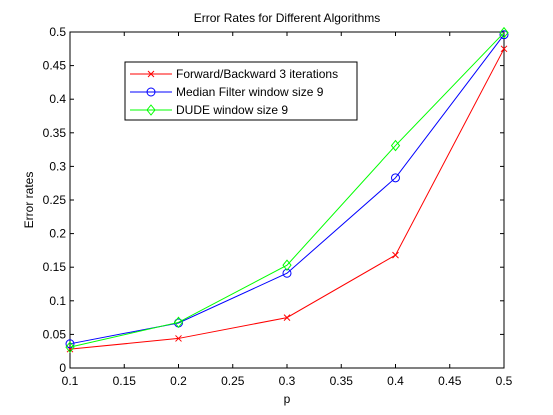 This screenshot has height=415, width=553. What do you see at coordinates (257, 74) in the screenshot?
I see `legend-label: Forward/Backward 3 iterations` at bounding box center [257, 74].